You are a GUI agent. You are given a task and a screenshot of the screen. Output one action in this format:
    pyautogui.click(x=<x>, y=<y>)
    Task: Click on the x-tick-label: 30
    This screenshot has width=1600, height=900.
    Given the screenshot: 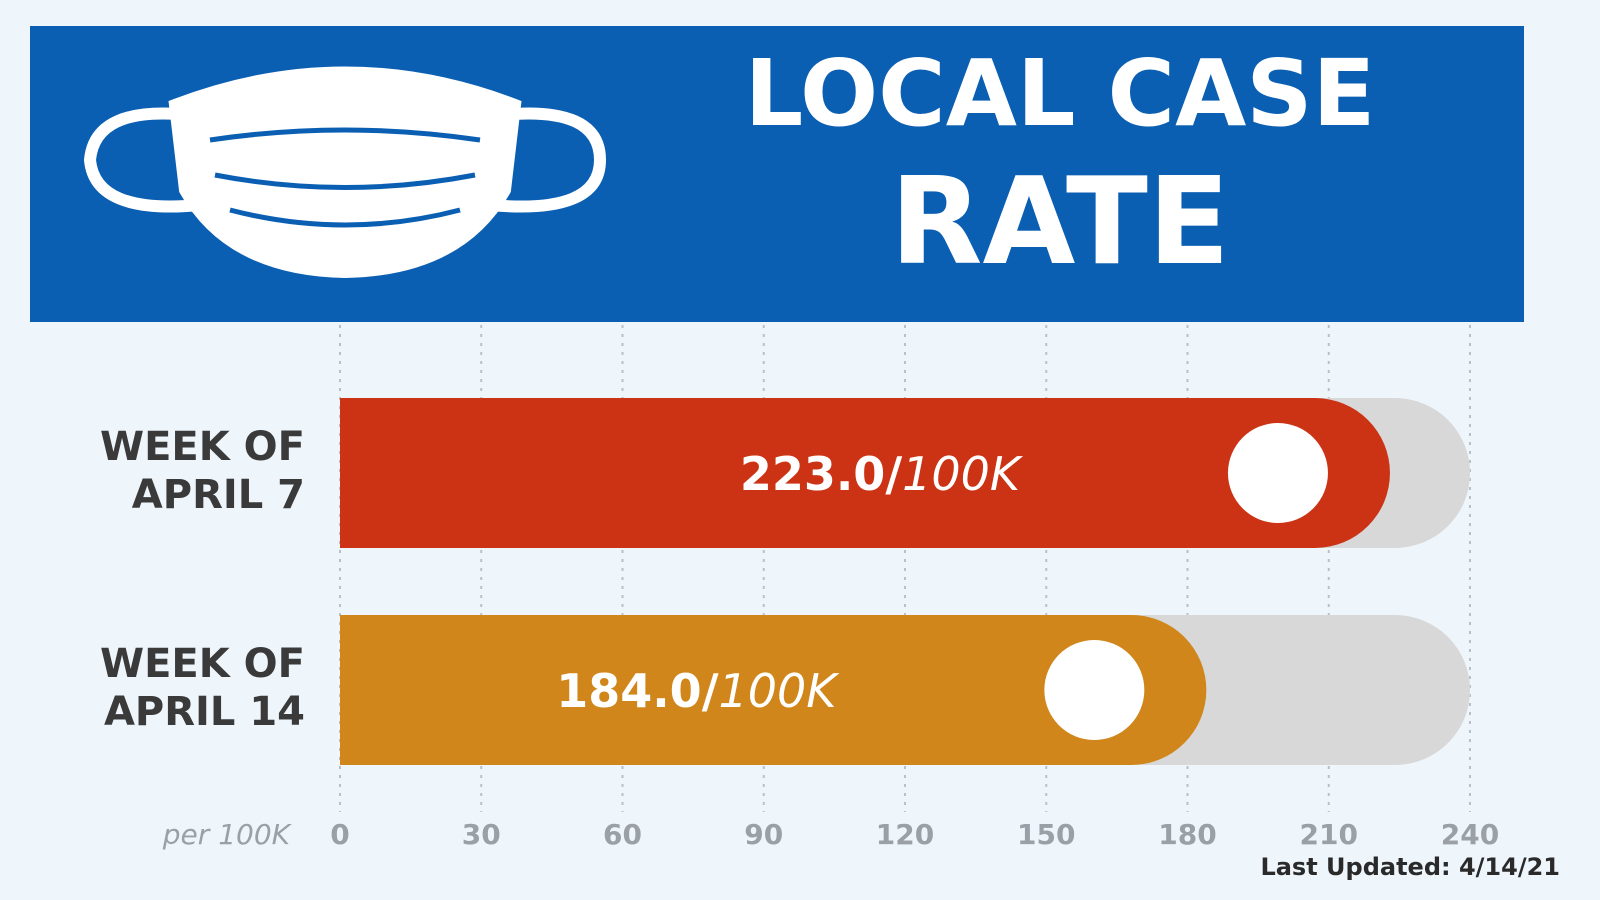 What is the action you would take?
    pyautogui.click(x=481, y=834)
    